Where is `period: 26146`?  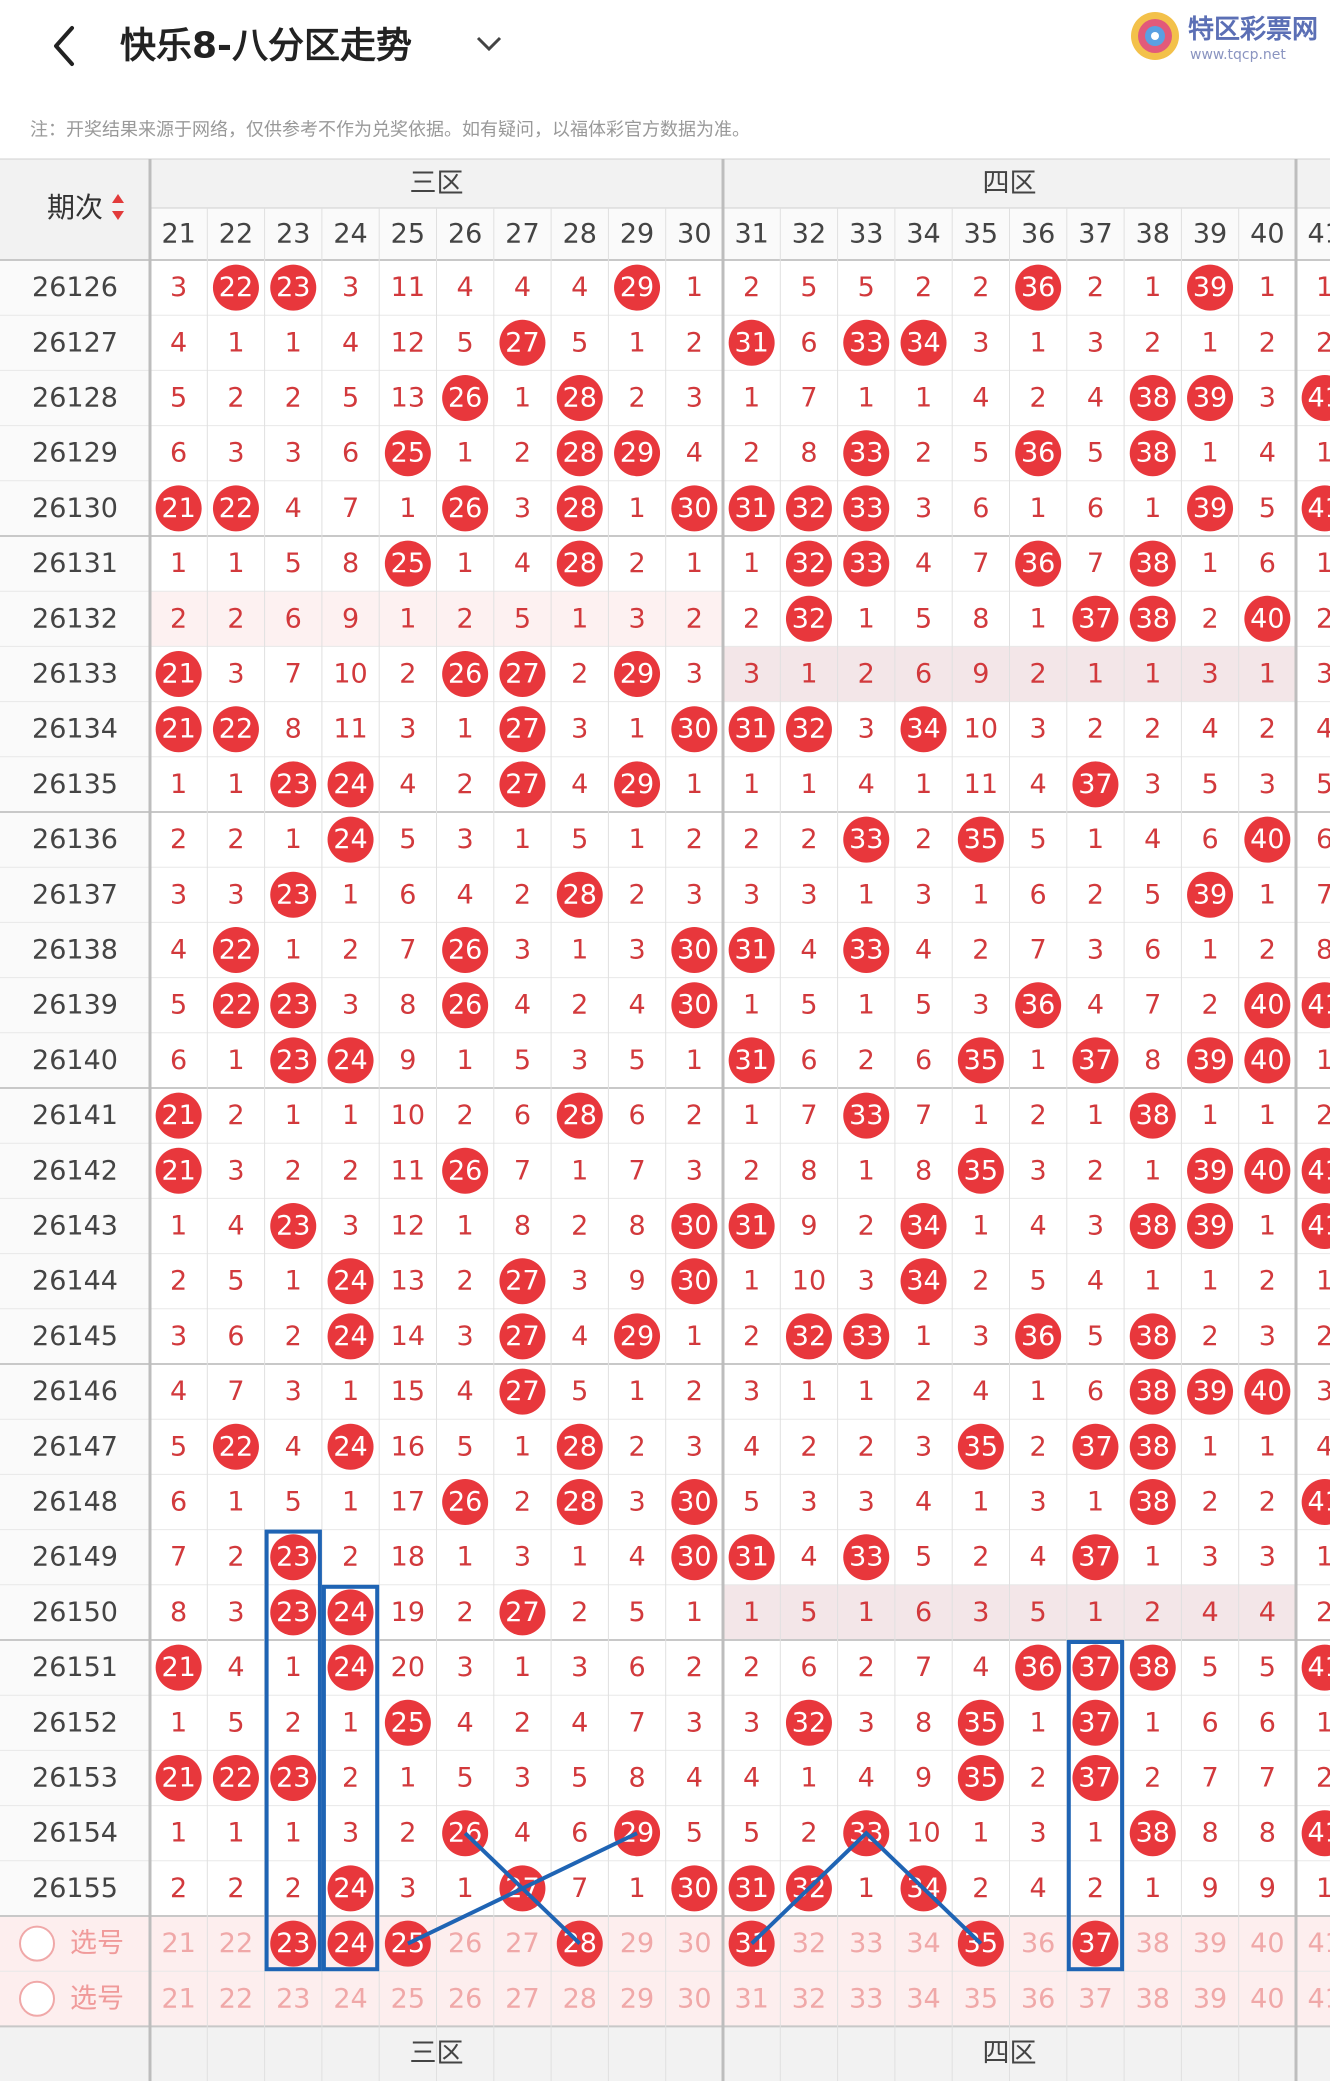 period: 26146 is located at coordinates (75, 1391).